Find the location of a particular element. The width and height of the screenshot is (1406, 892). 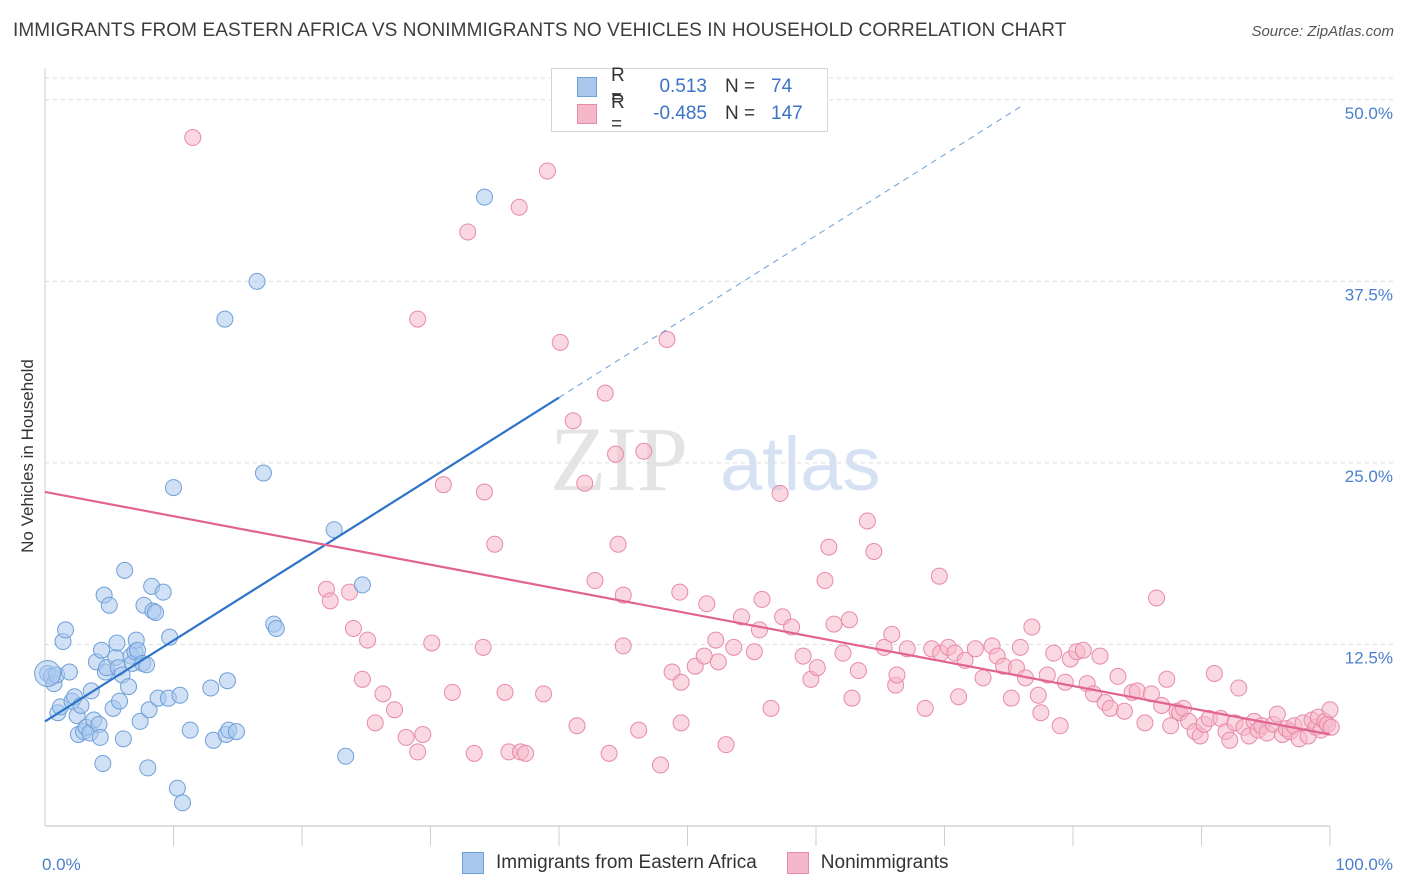

legend-n-label: N = is located at coordinates (740, 113).